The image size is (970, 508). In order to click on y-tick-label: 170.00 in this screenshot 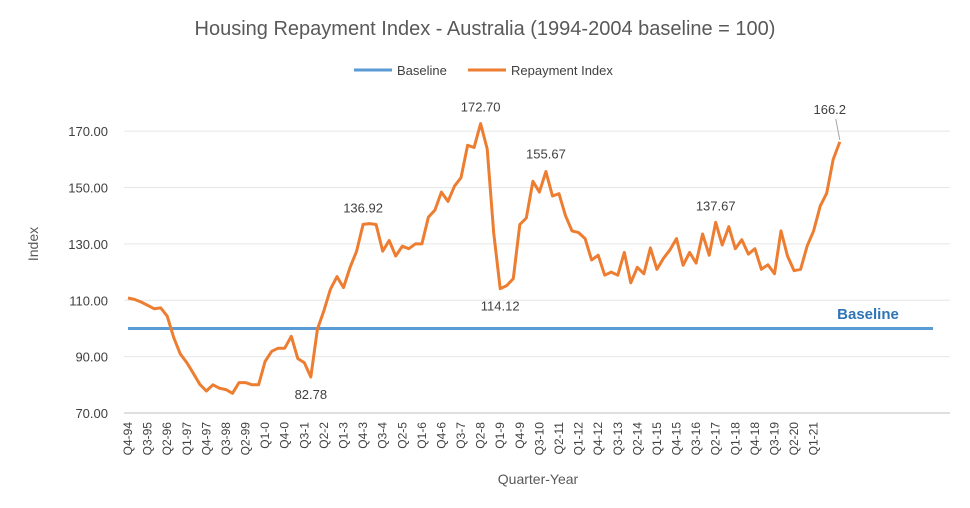, I will do `click(88, 131)`.